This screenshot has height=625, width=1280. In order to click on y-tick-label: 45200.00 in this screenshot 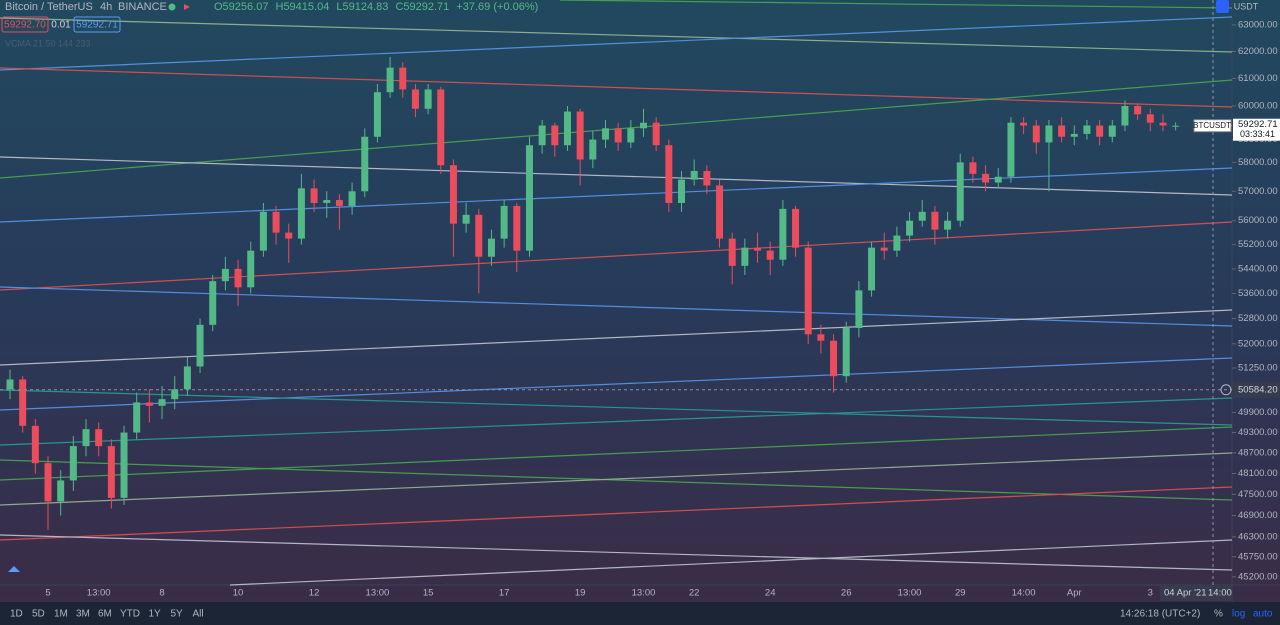, I will do `click(1258, 576)`.